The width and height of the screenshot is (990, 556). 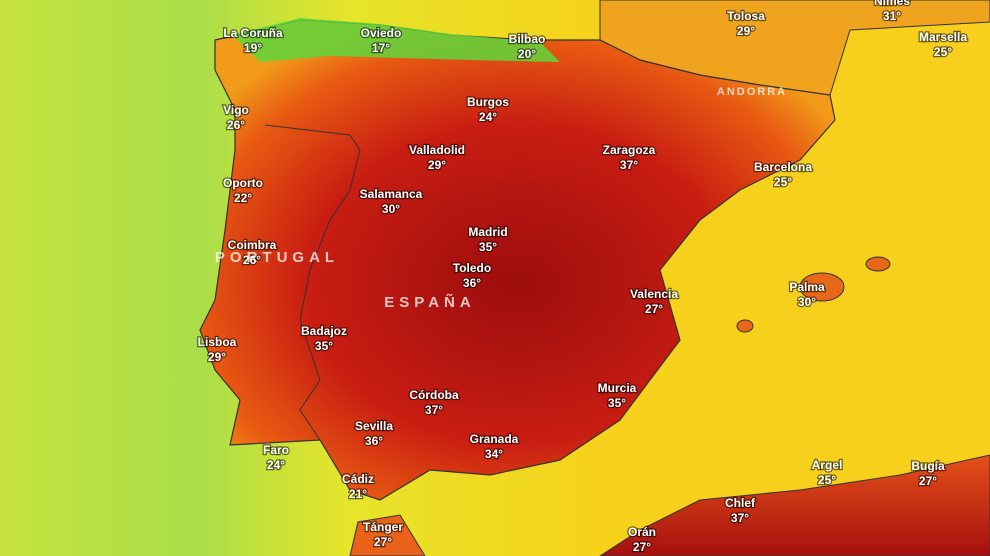 I want to click on city-name: Sevilla, so click(x=374, y=426).